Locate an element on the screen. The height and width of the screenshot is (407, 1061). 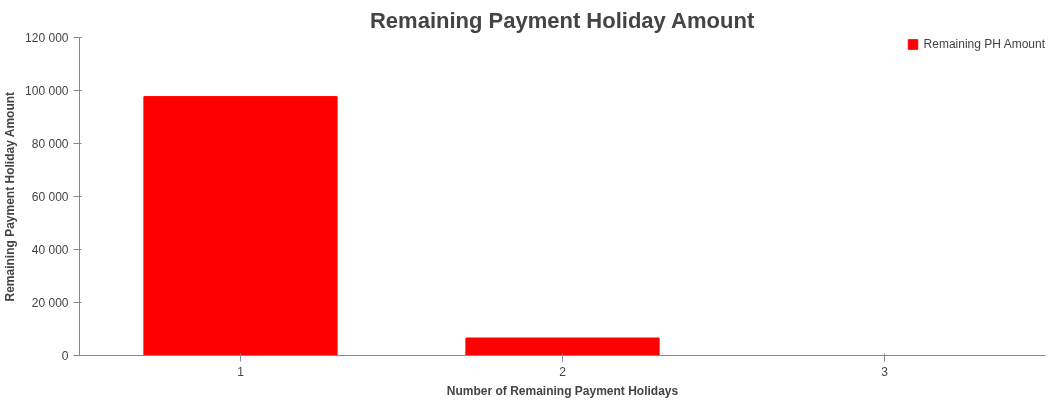
y-axis-title: Remaining Payment Holiday Amount is located at coordinates (10, 196).